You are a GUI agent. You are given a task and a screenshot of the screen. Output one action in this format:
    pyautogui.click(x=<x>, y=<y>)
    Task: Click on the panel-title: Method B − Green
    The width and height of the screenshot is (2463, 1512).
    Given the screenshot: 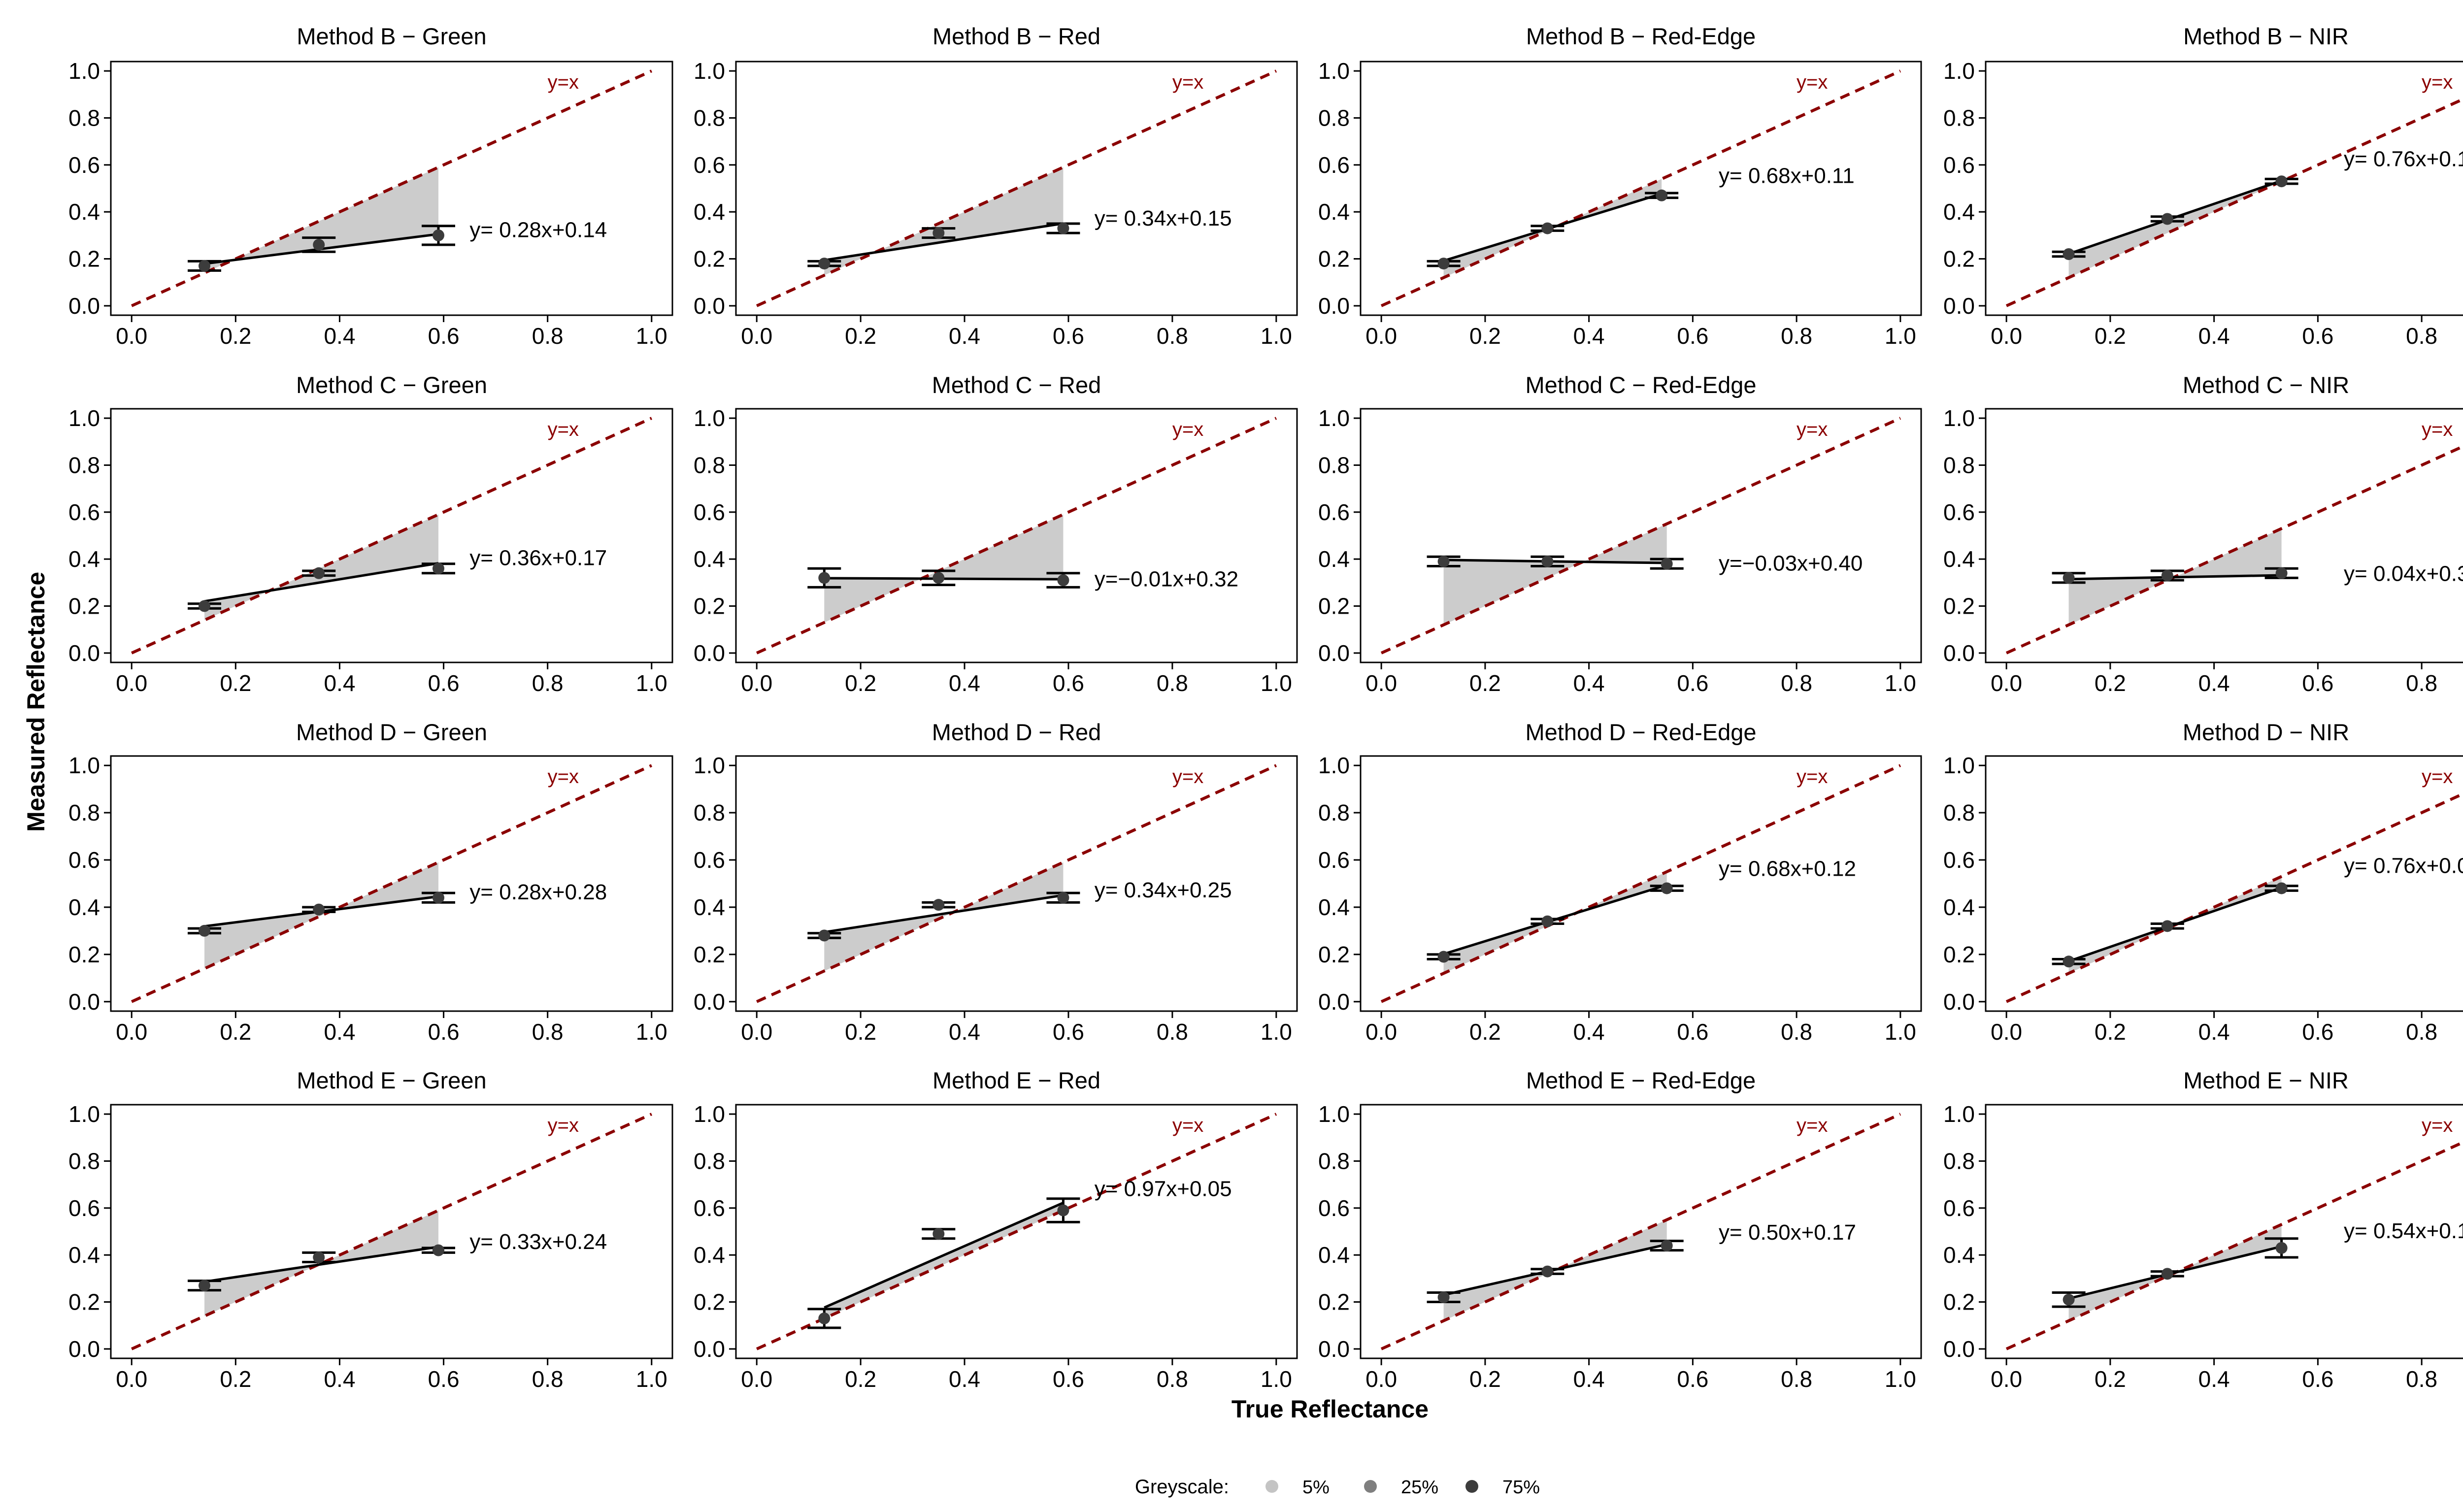 What is the action you would take?
    pyautogui.click(x=392, y=36)
    